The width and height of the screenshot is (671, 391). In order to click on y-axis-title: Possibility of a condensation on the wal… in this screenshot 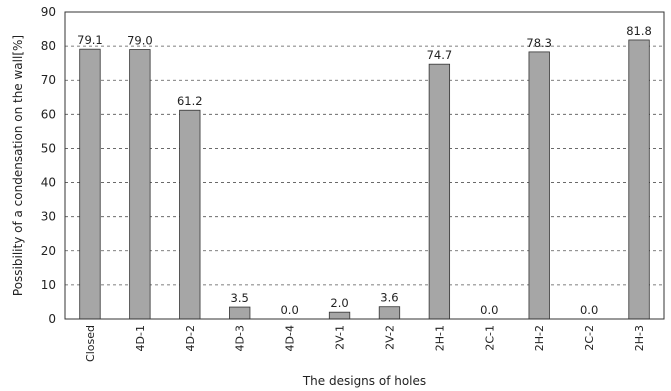, I will do `click(18, 165)`.